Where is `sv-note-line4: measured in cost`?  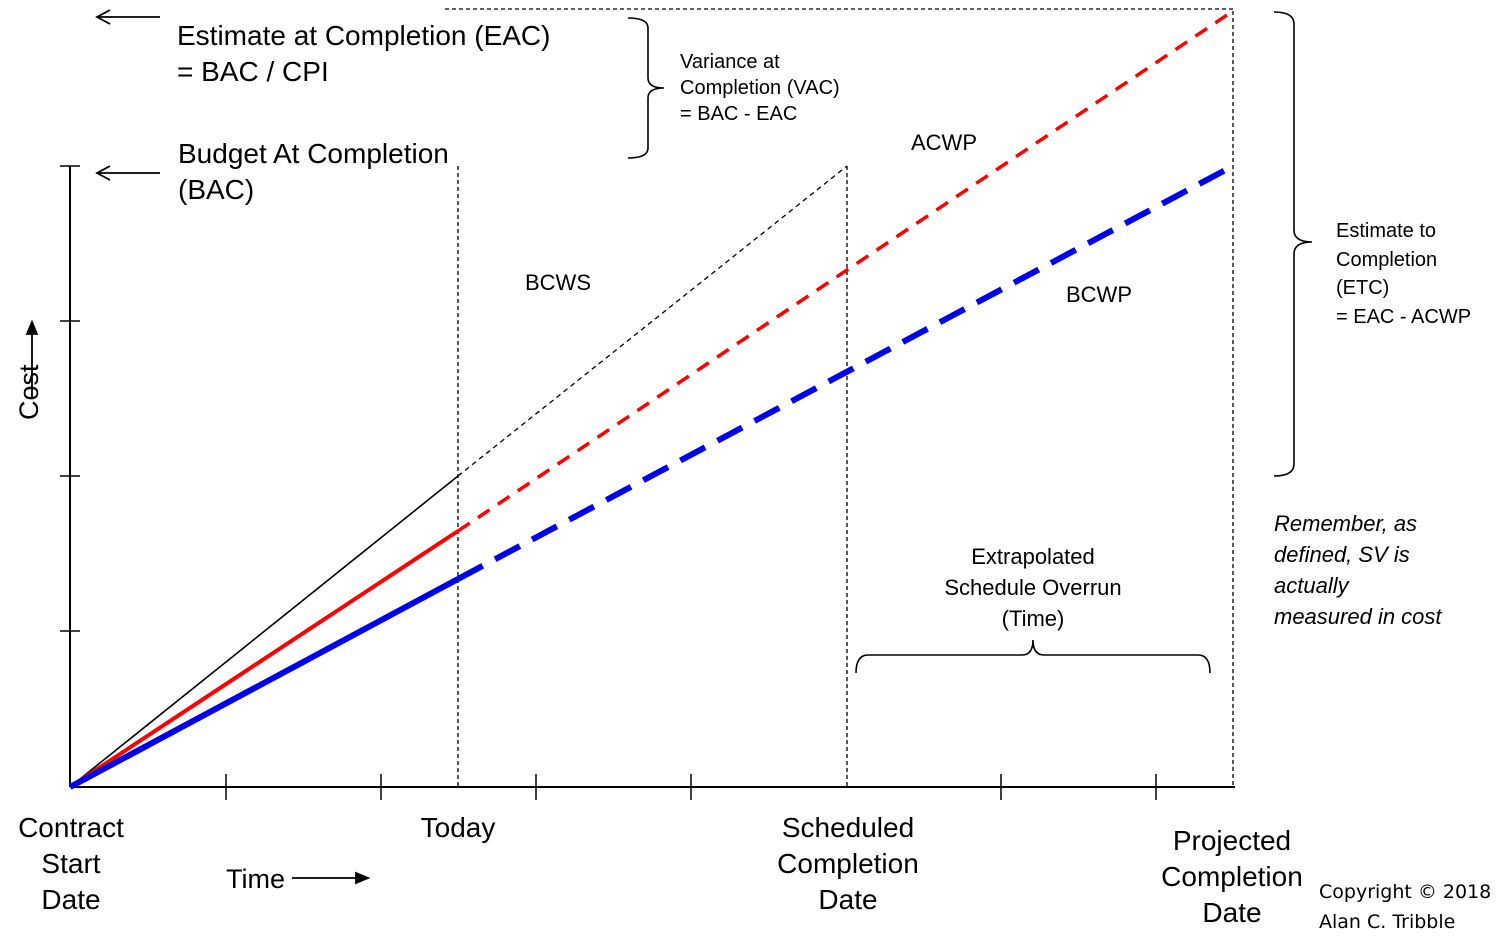 sv-note-line4: measured in cost is located at coordinates (1358, 616).